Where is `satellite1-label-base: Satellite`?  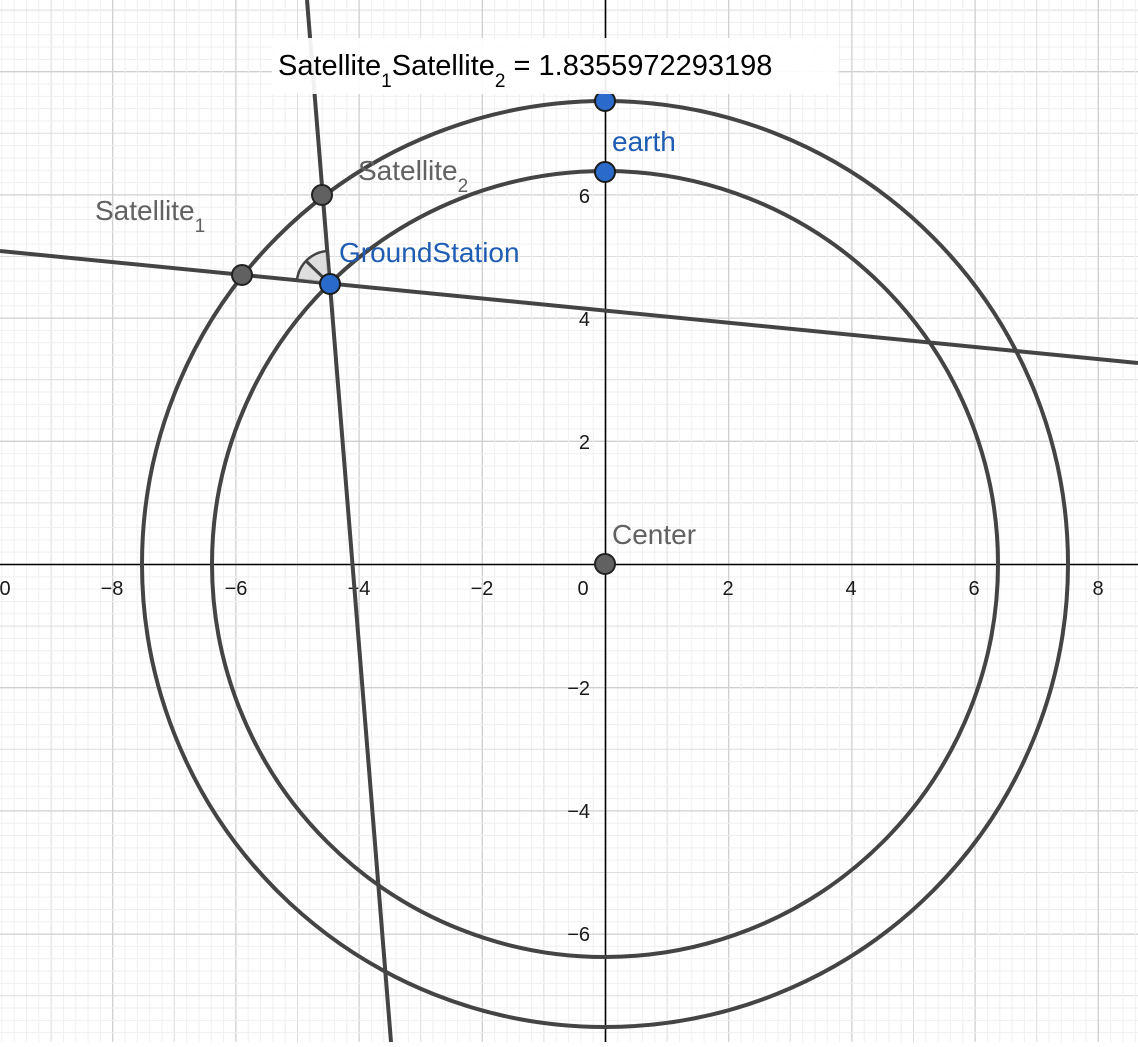 satellite1-label-base: Satellite is located at coordinates (145, 210).